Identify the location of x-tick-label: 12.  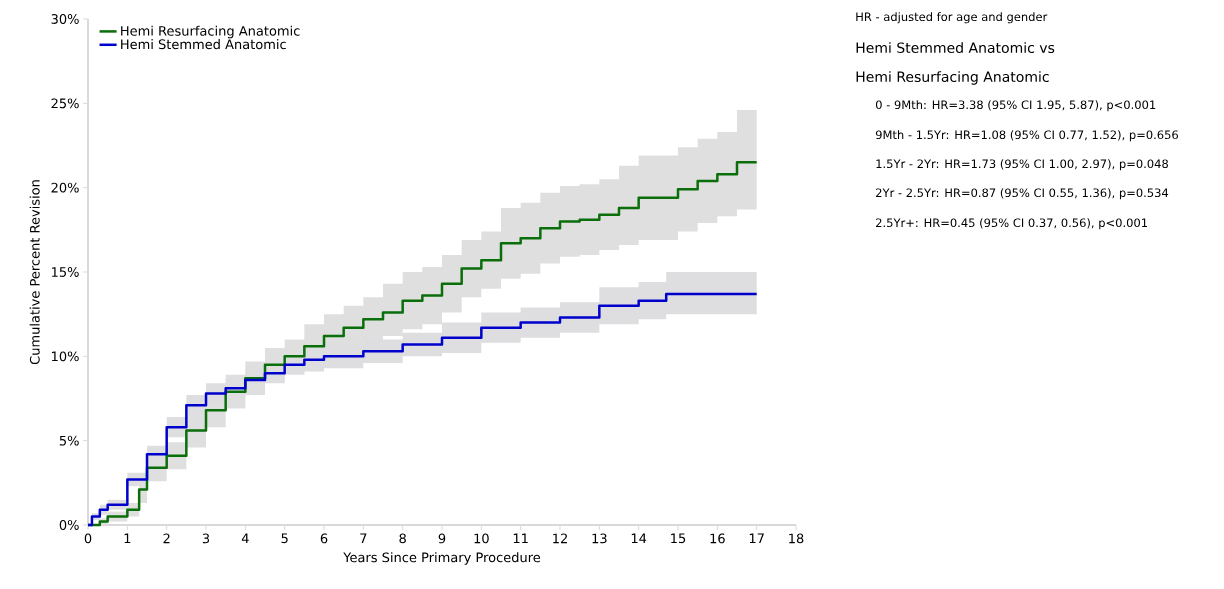
(560, 538).